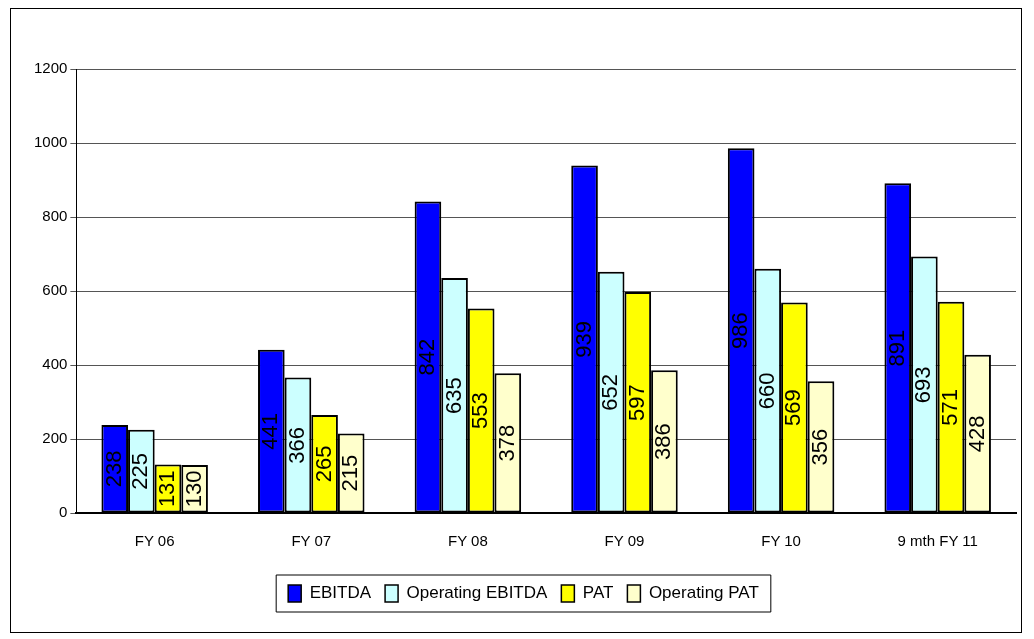 This screenshot has width=1034, height=639. What do you see at coordinates (55, 364) in the screenshot?
I see `y-tick-label: 400` at bounding box center [55, 364].